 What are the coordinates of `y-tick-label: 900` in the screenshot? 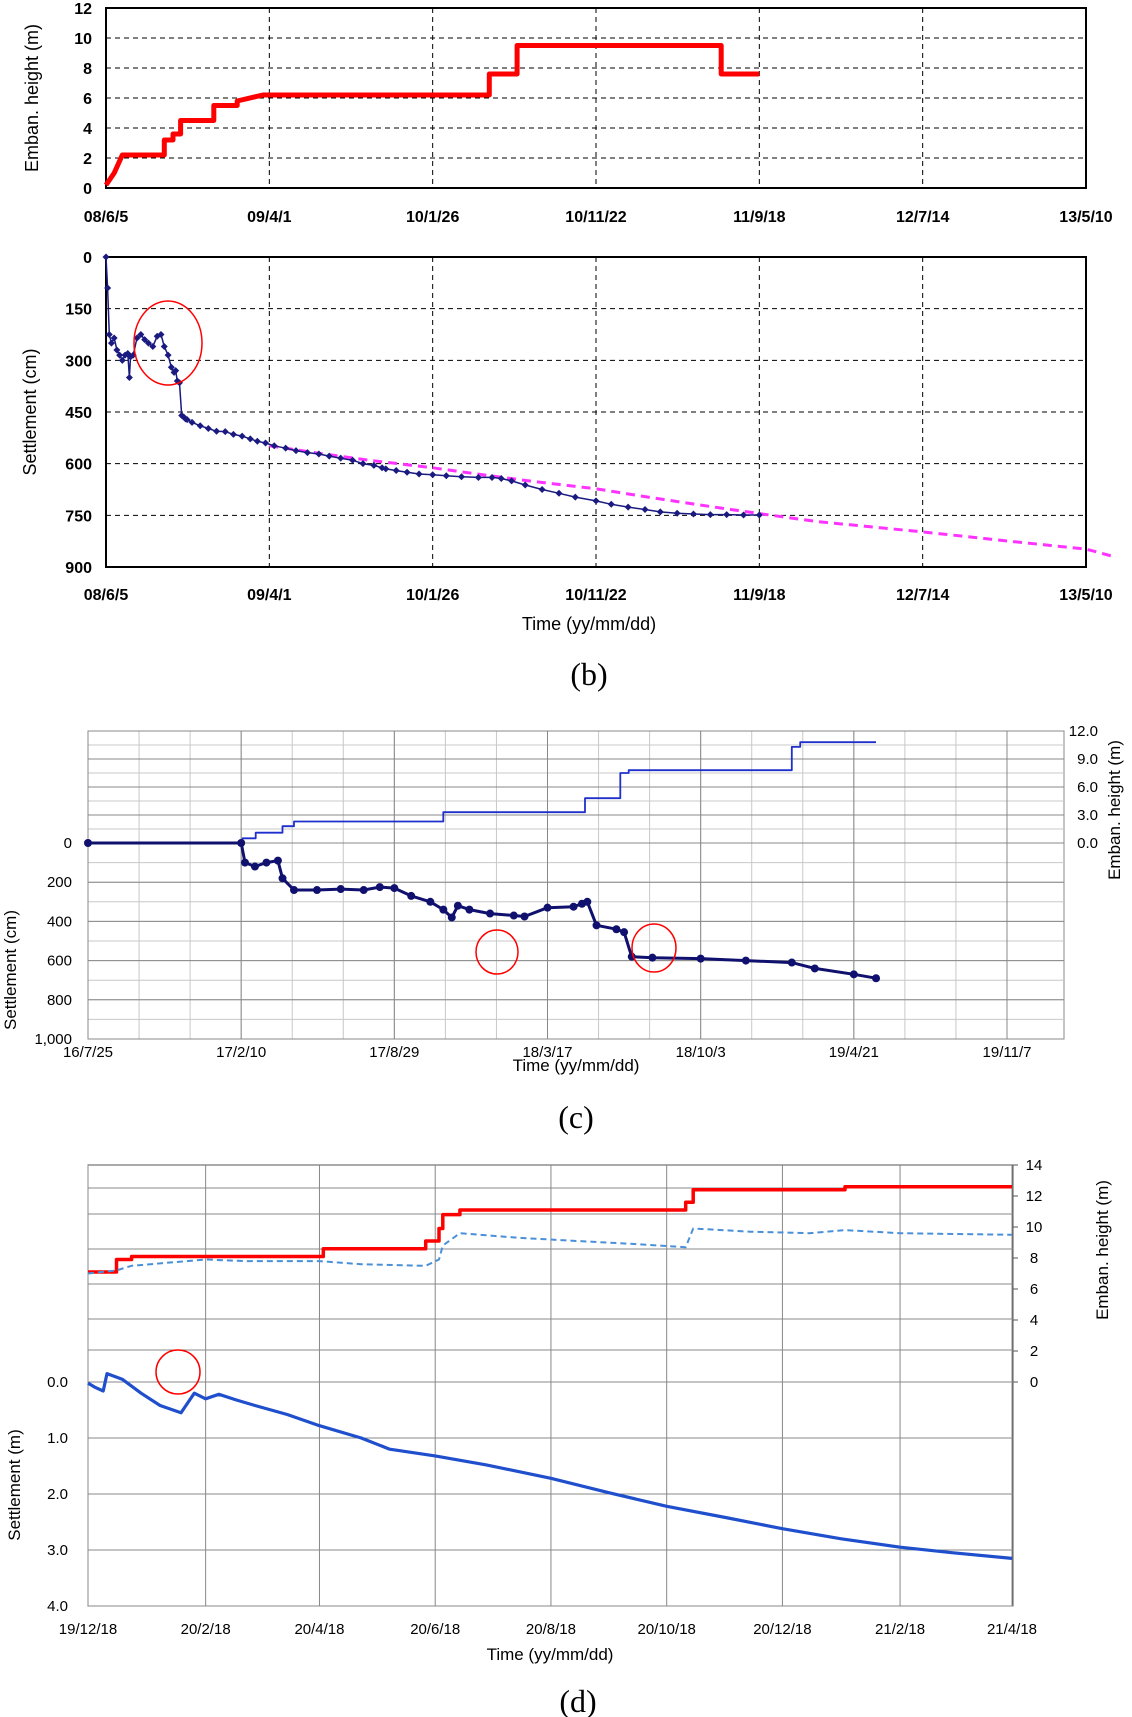 It's located at (78, 568).